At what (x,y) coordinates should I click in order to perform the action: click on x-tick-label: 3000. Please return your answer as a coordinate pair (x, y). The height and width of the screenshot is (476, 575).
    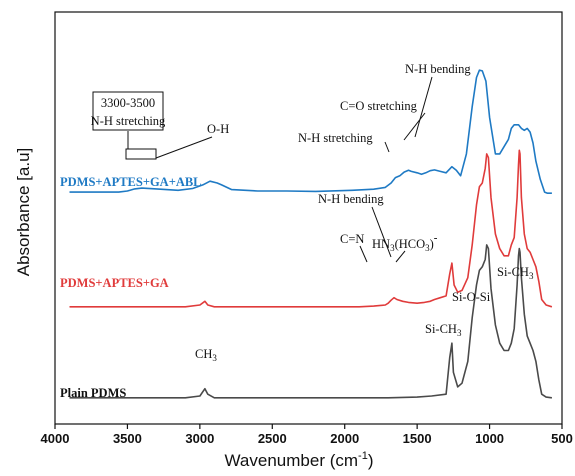
    Looking at the image, I should click on (199, 438).